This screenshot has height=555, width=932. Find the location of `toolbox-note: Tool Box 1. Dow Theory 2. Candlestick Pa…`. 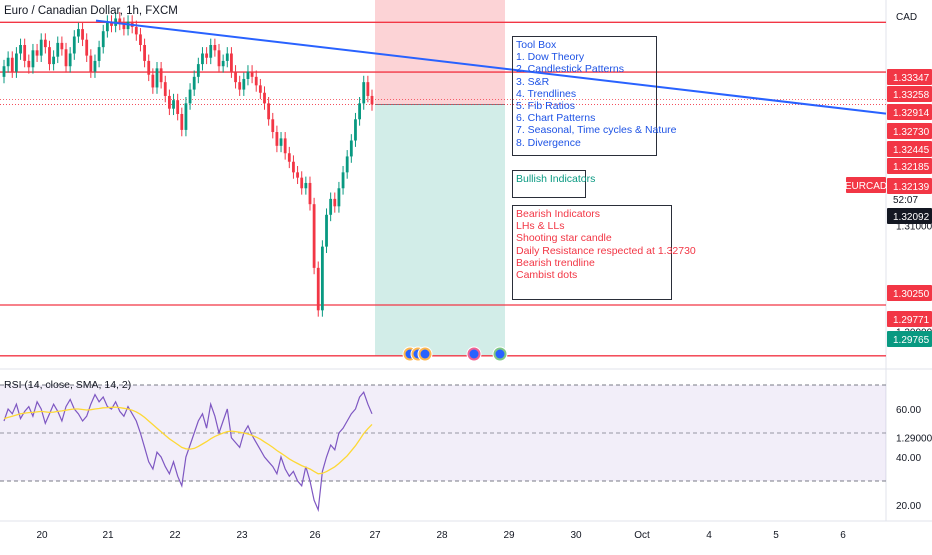

toolbox-note: Tool Box 1. Dow Theory 2. Candlestick Pa… is located at coordinates (594, 96).